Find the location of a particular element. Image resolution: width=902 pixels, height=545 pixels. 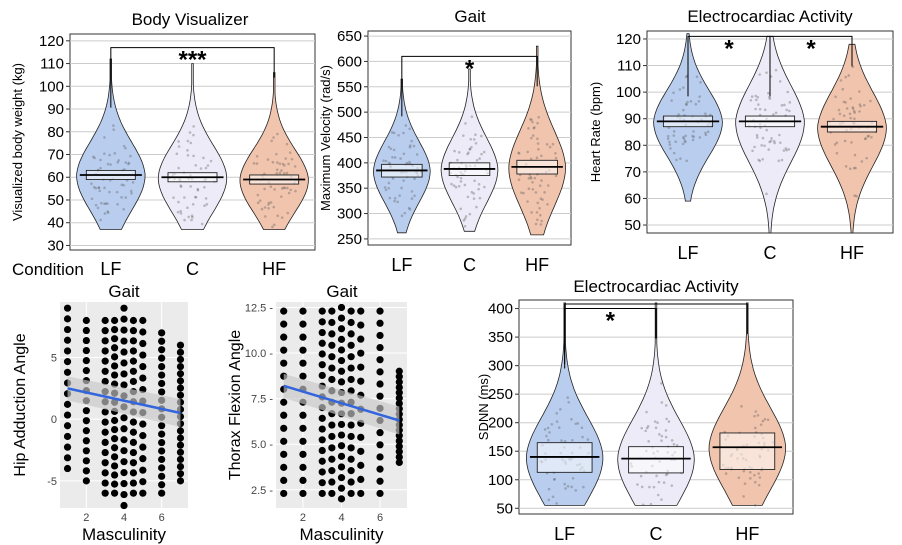

y-tick-label: 550 is located at coordinates (349, 87).